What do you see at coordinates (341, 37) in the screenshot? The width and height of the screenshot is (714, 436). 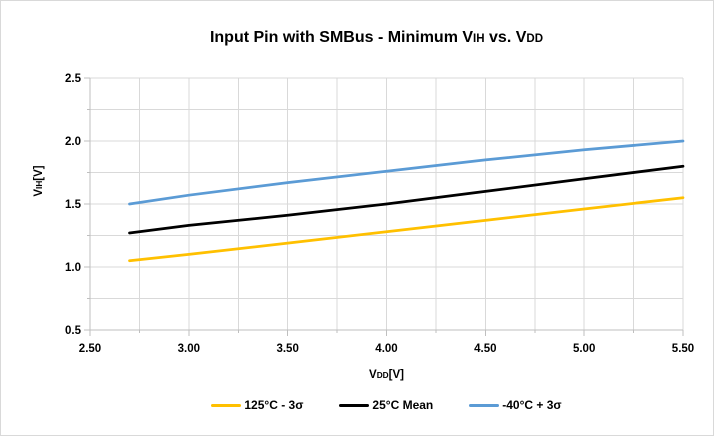 I see `title-text: Input Pin with SMBus - Minimum V` at bounding box center [341, 37].